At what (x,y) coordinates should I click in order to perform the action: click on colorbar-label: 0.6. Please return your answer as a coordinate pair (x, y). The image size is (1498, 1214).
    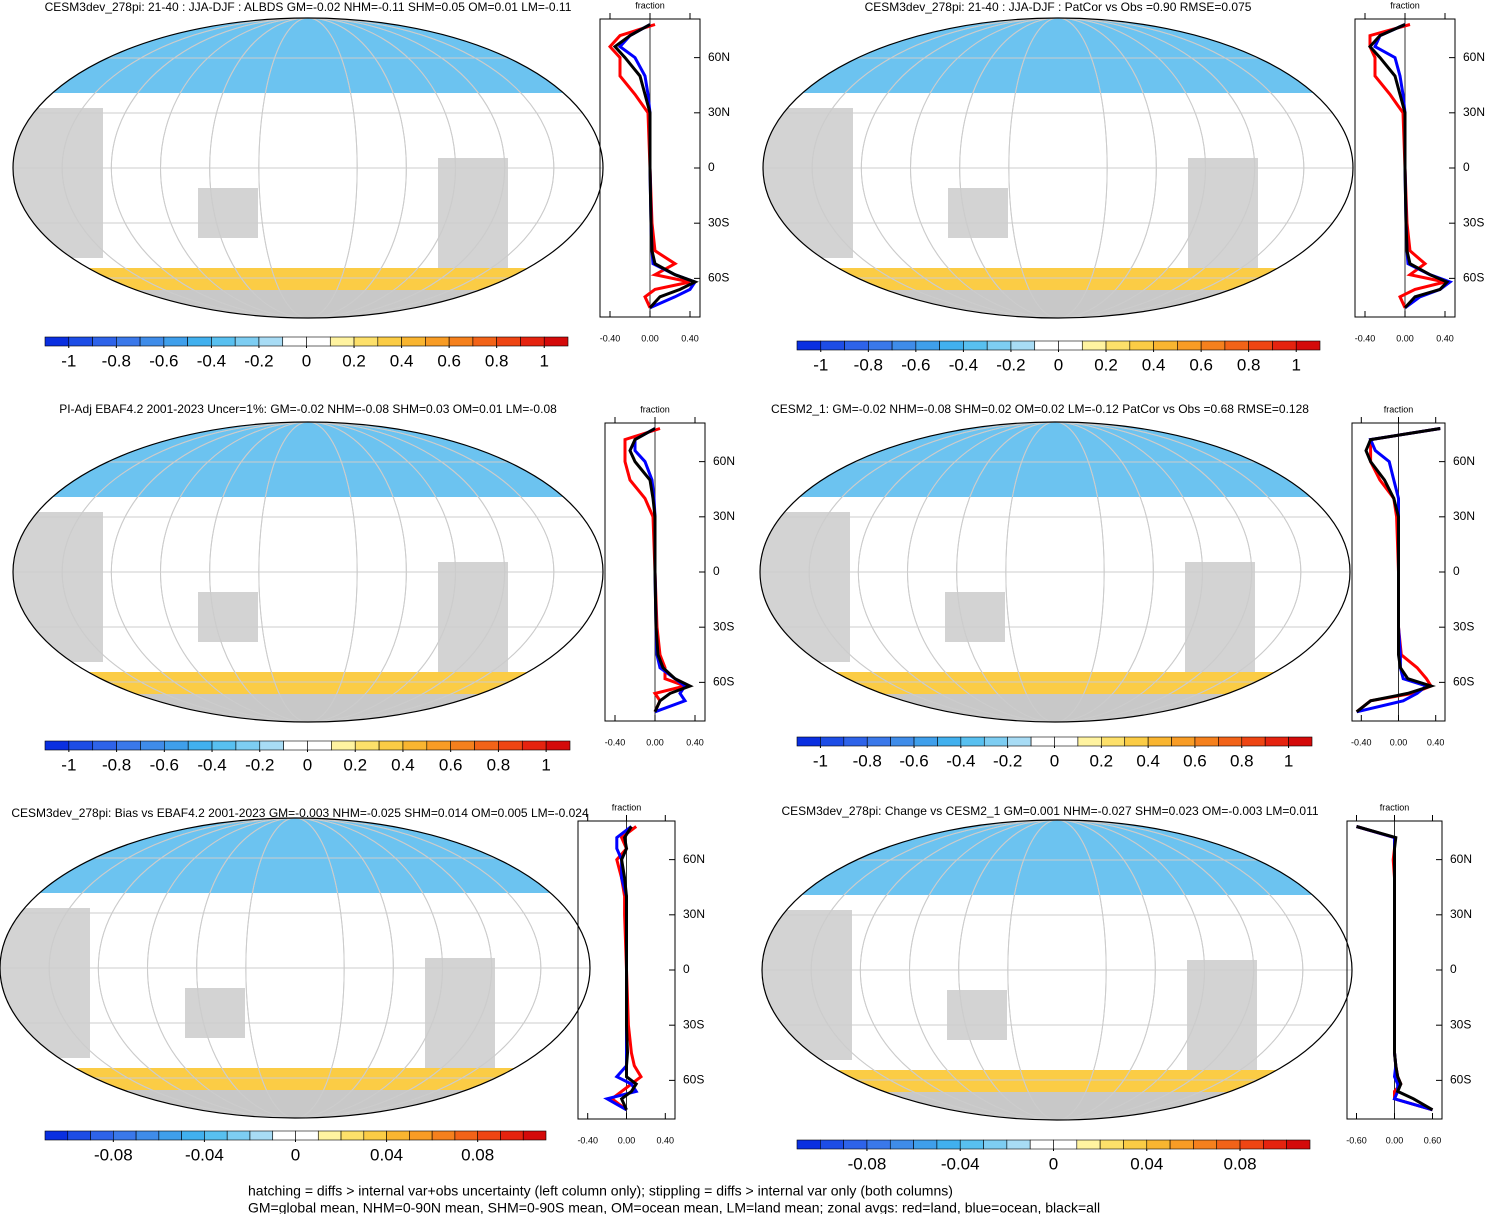
    Looking at the image, I should click on (1195, 760).